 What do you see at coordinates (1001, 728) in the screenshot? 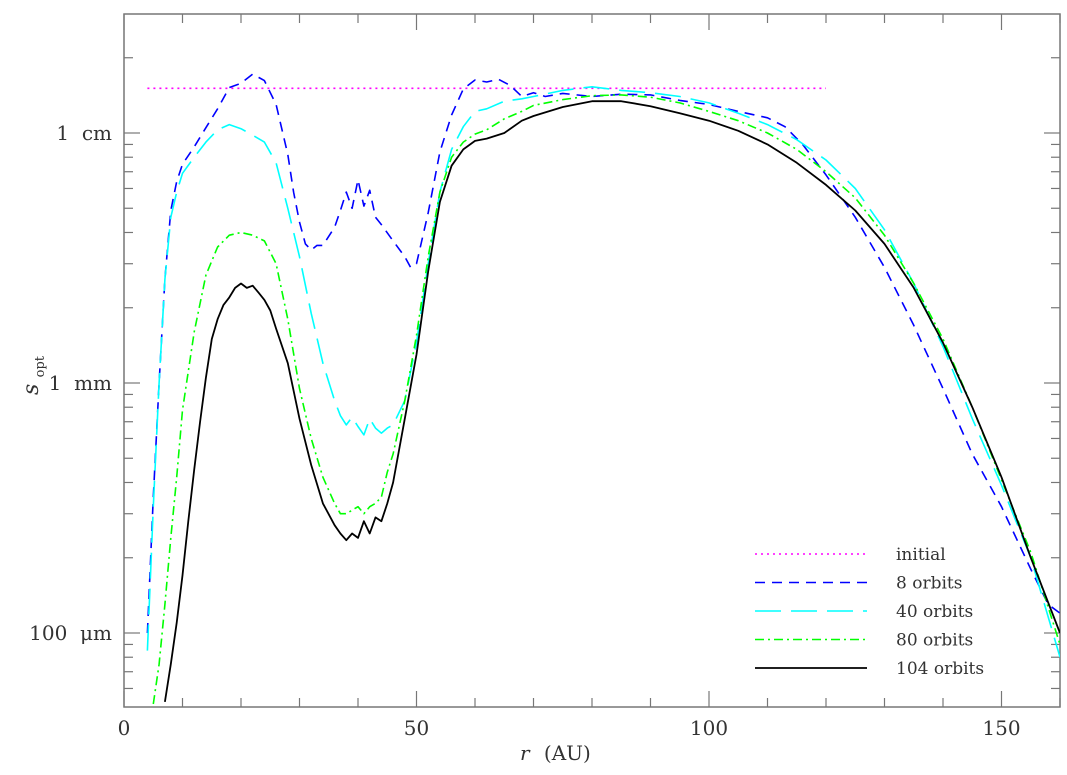
I see `x-tick-label: 150` at bounding box center [1001, 728].